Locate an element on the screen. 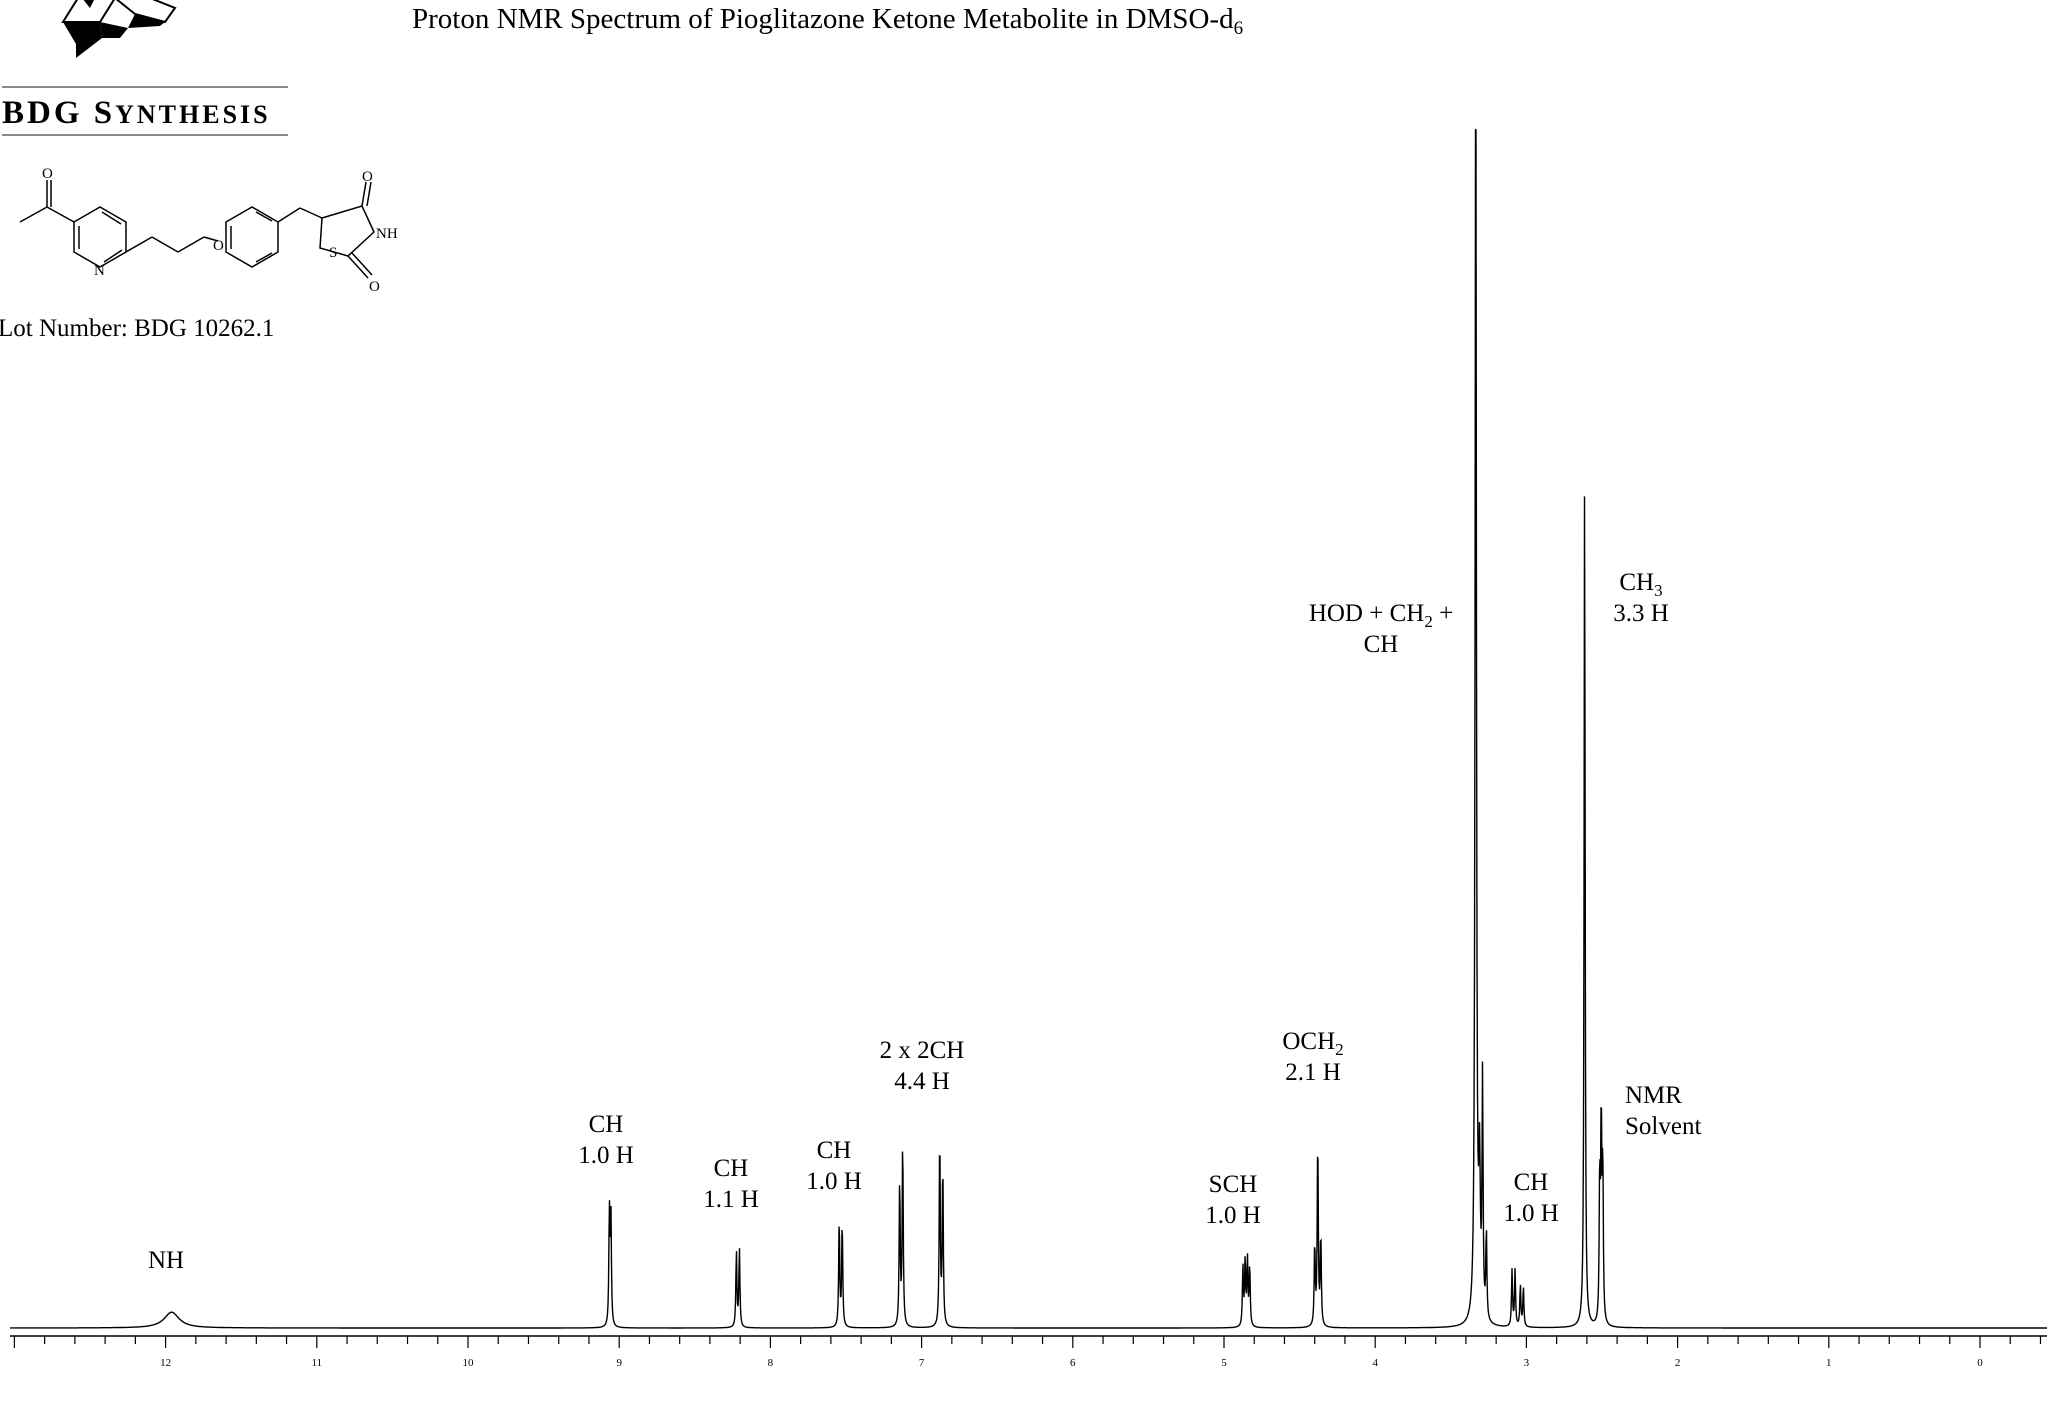  x-tick-label: 6 is located at coordinates (1073, 1363).